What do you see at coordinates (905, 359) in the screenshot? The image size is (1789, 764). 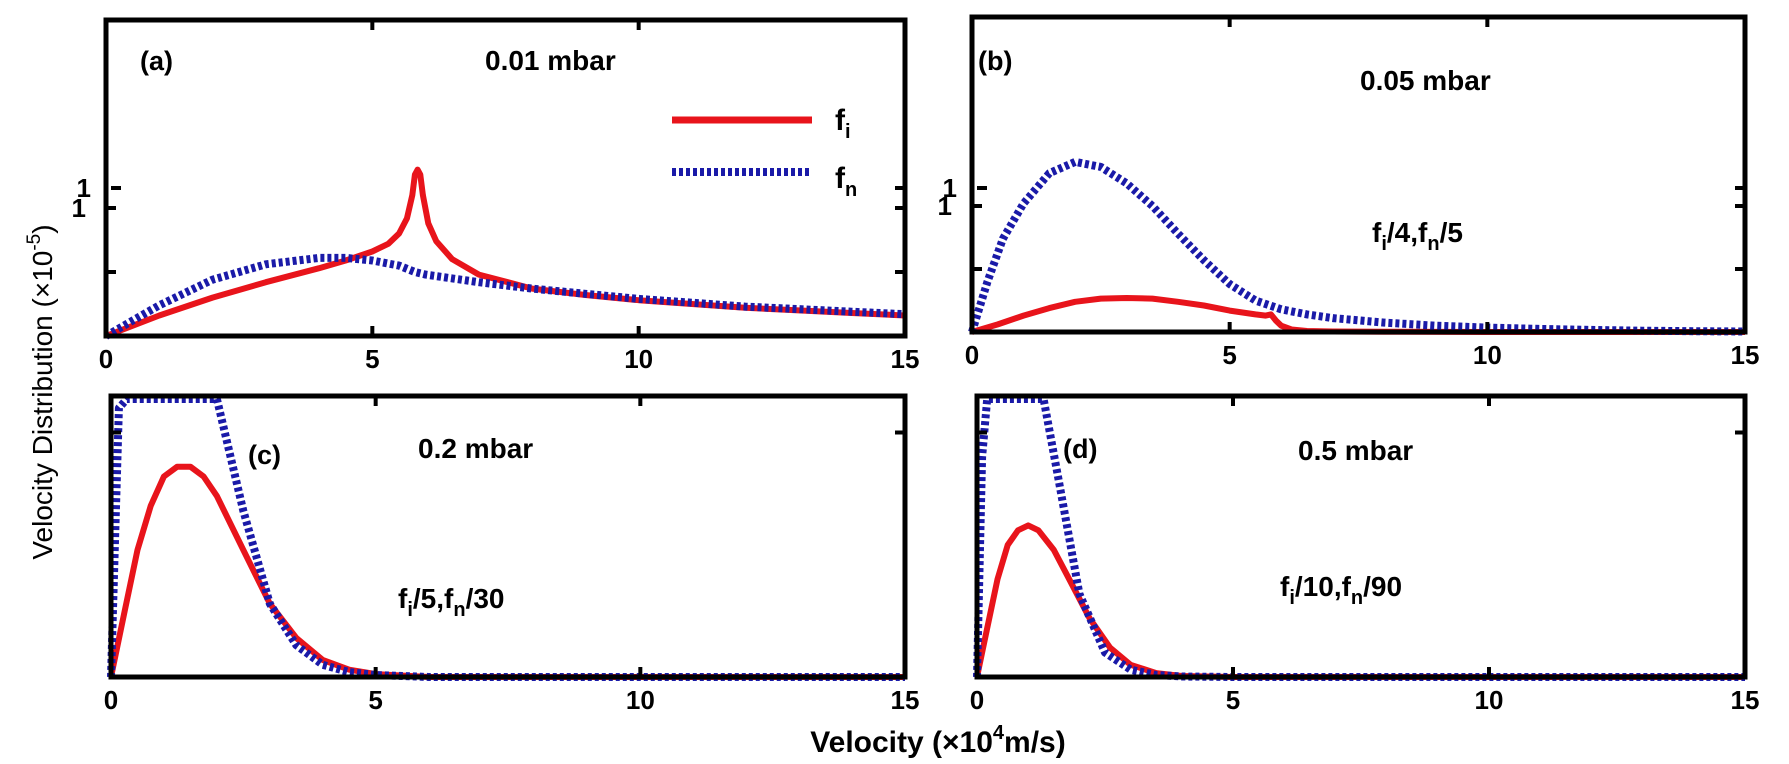 I see `x-tick-label-a: 15` at bounding box center [905, 359].